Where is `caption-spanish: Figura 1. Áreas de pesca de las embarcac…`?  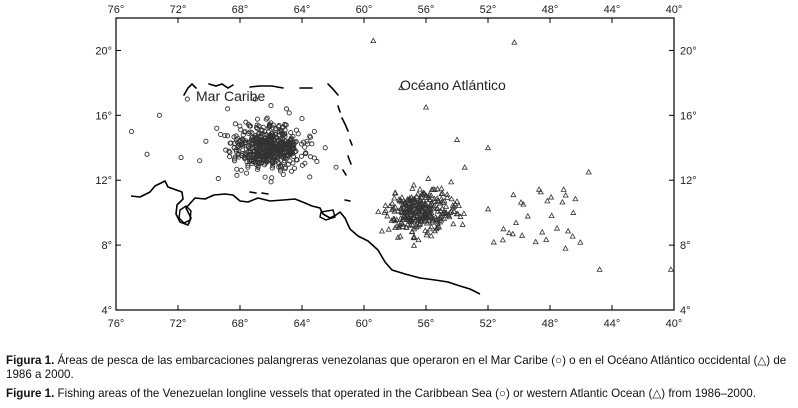 caption-spanish: Figura 1. Áreas de pesca de las embarcac… is located at coordinates (399, 368).